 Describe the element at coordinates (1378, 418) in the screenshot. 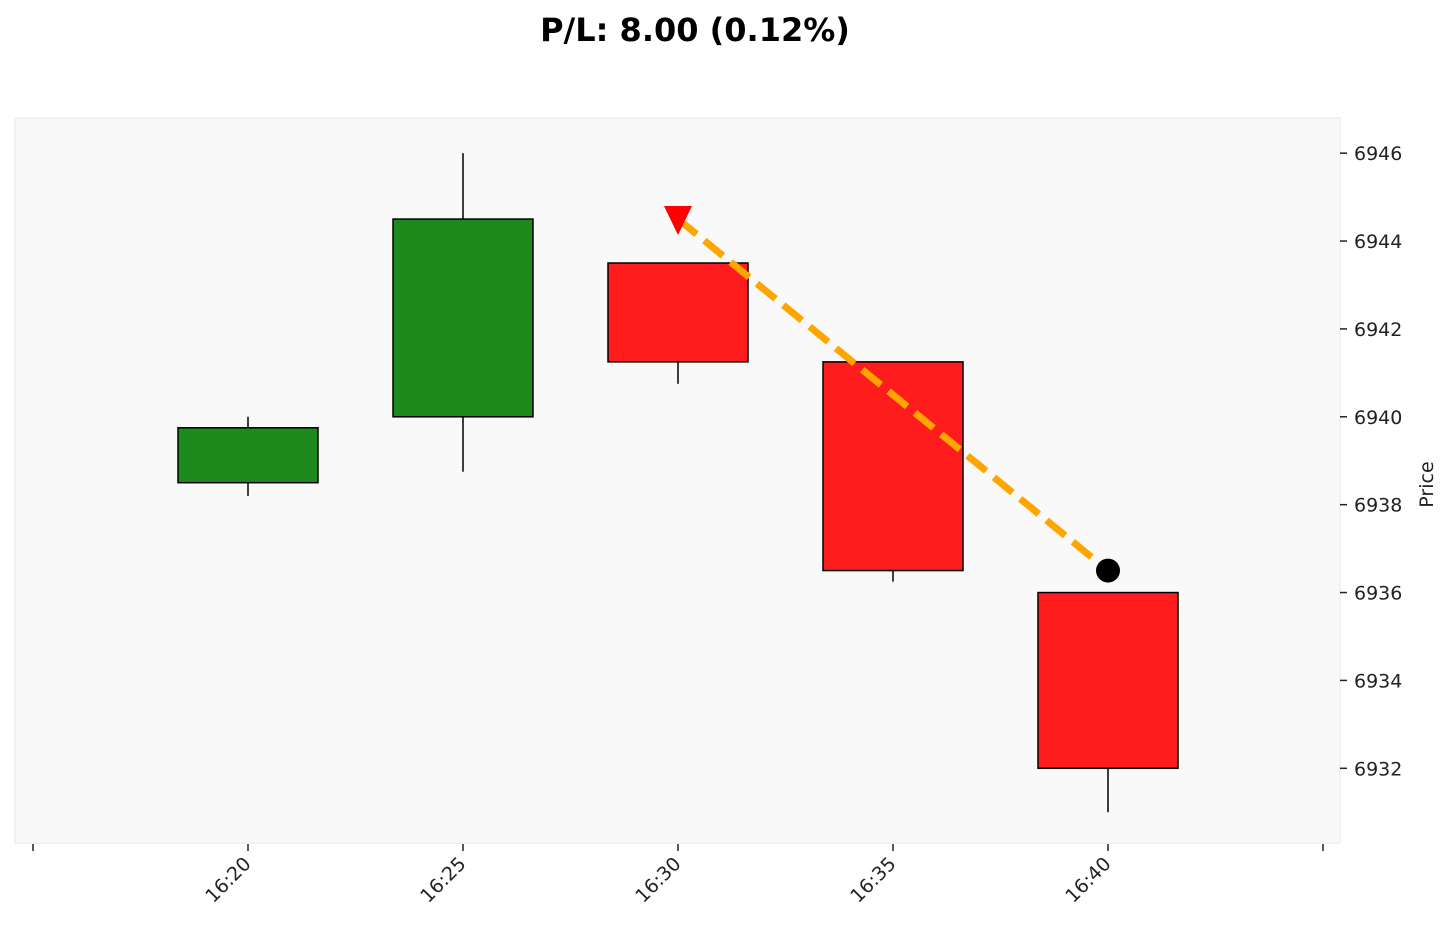

I see `y-tick-label: 6940` at that location.